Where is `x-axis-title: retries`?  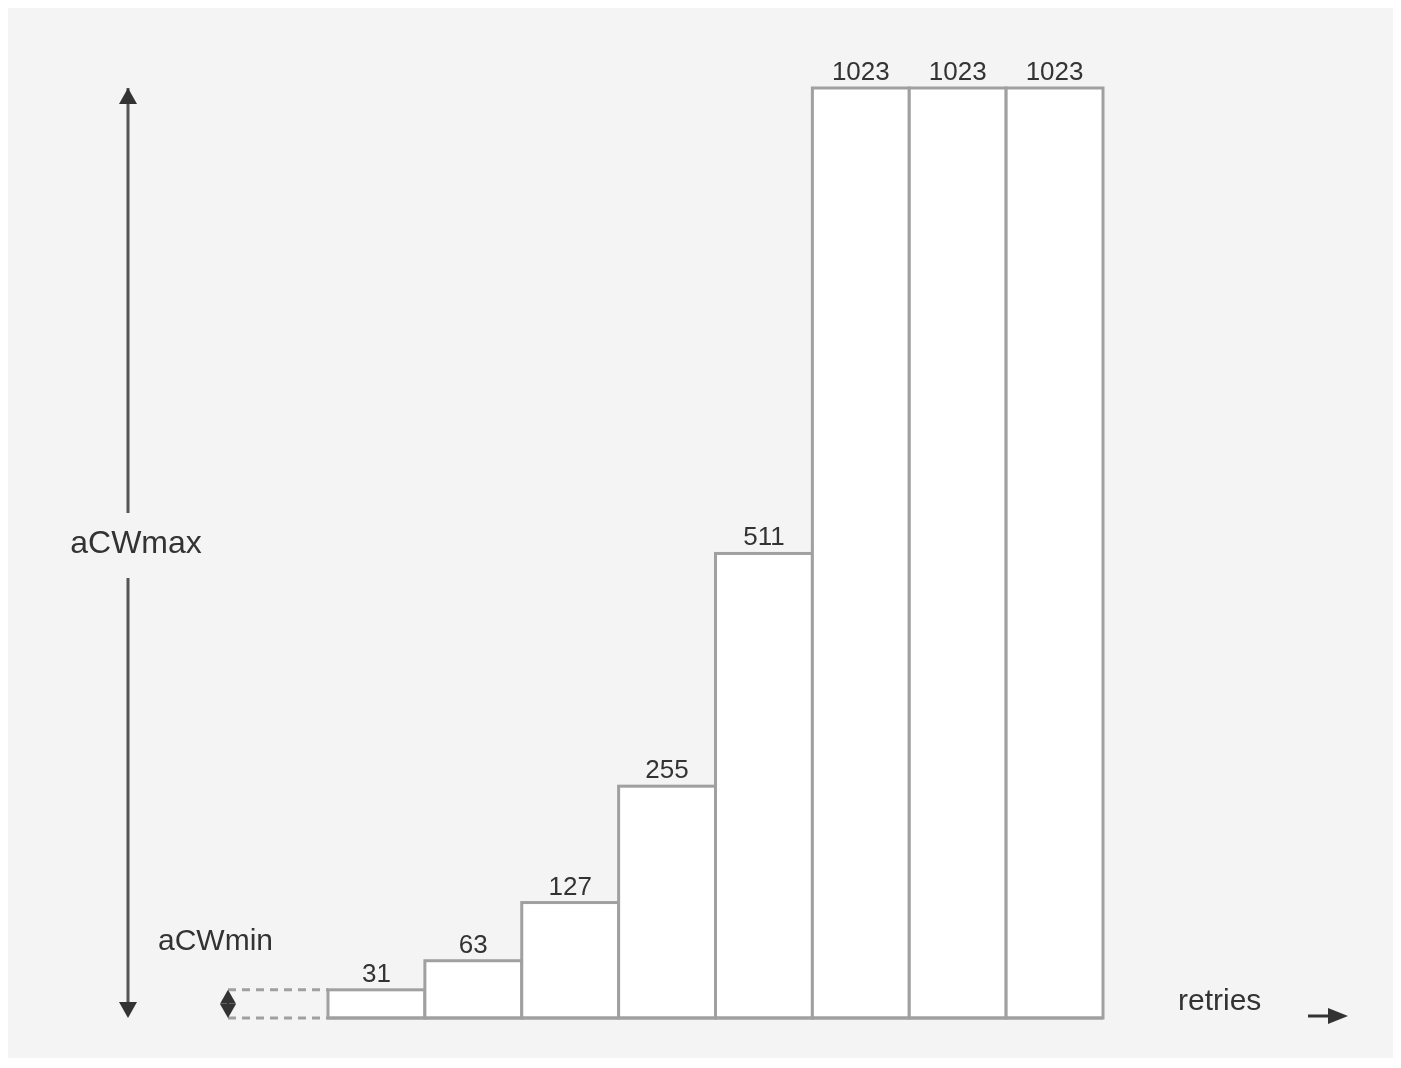
x-axis-title: retries is located at coordinates (1220, 999).